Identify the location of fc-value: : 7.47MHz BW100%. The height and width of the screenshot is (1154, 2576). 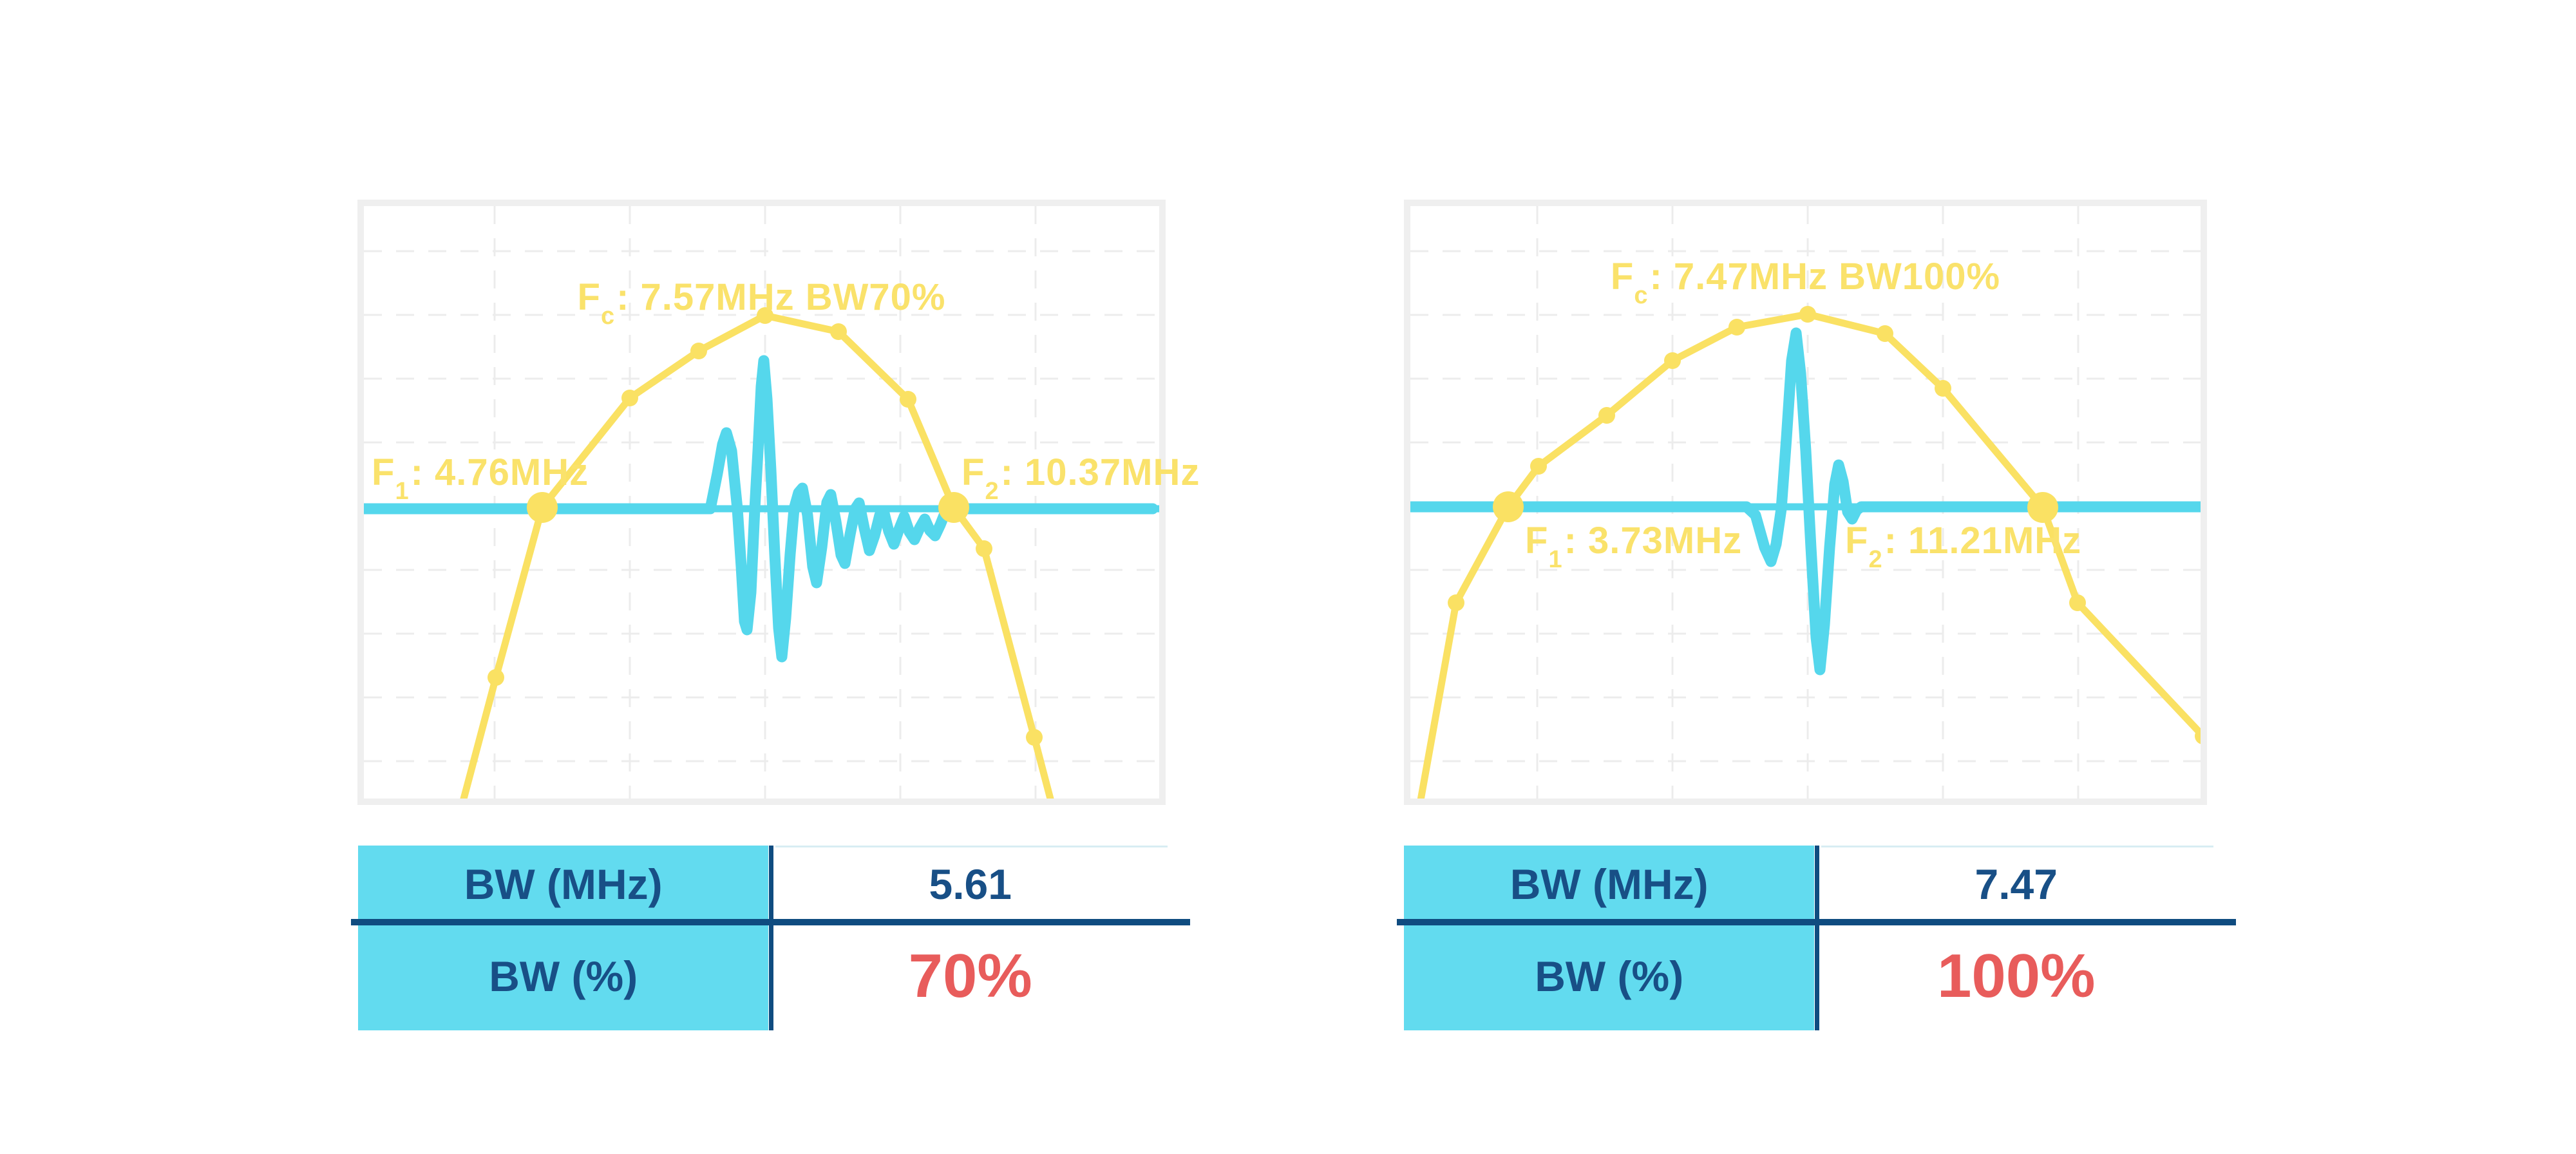
(1825, 277).